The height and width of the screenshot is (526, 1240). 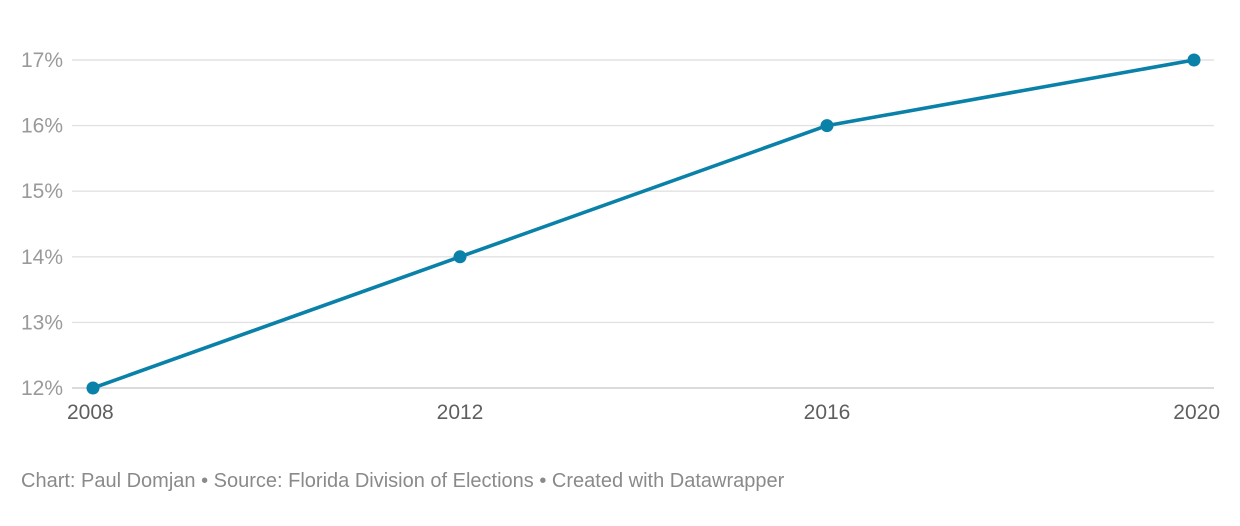 What do you see at coordinates (460, 412) in the screenshot?
I see `x-tick-label: 2012` at bounding box center [460, 412].